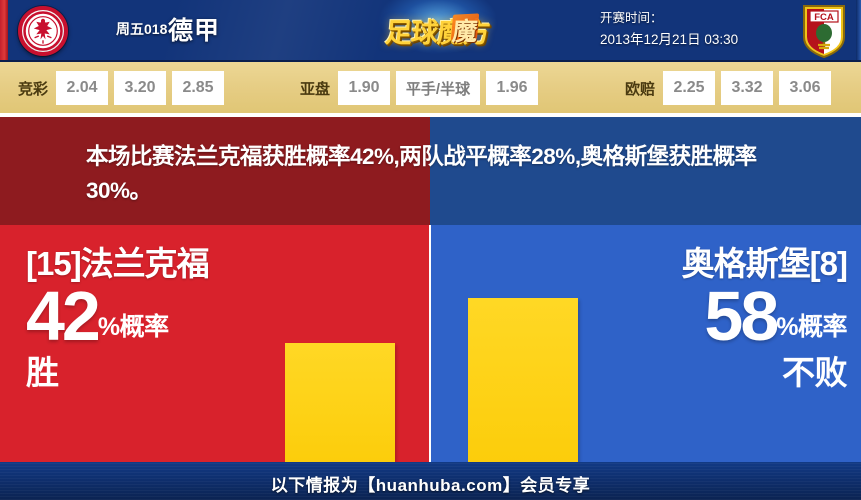 This screenshot has width=861, height=500. I want to click on home-probability-bar, so click(340, 402).